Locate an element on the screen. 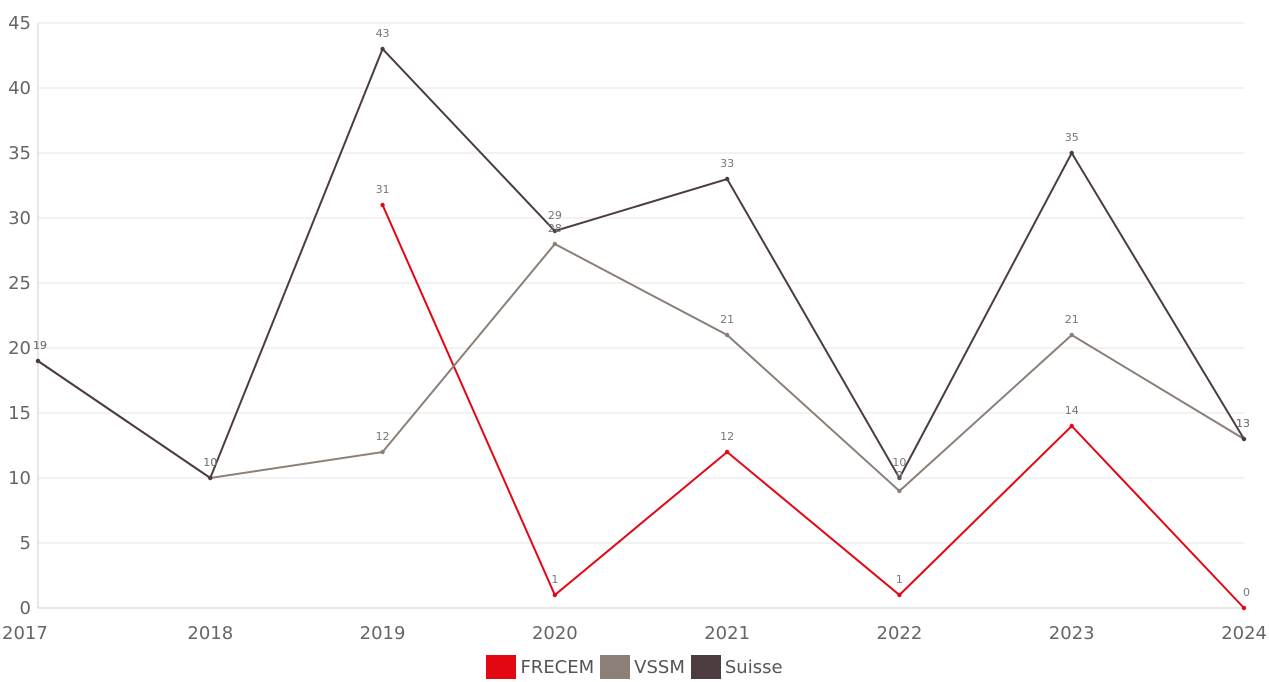  y-axis-ticks: 0 5 10 15 20 25 30 35 40 45 is located at coordinates (19, 316).